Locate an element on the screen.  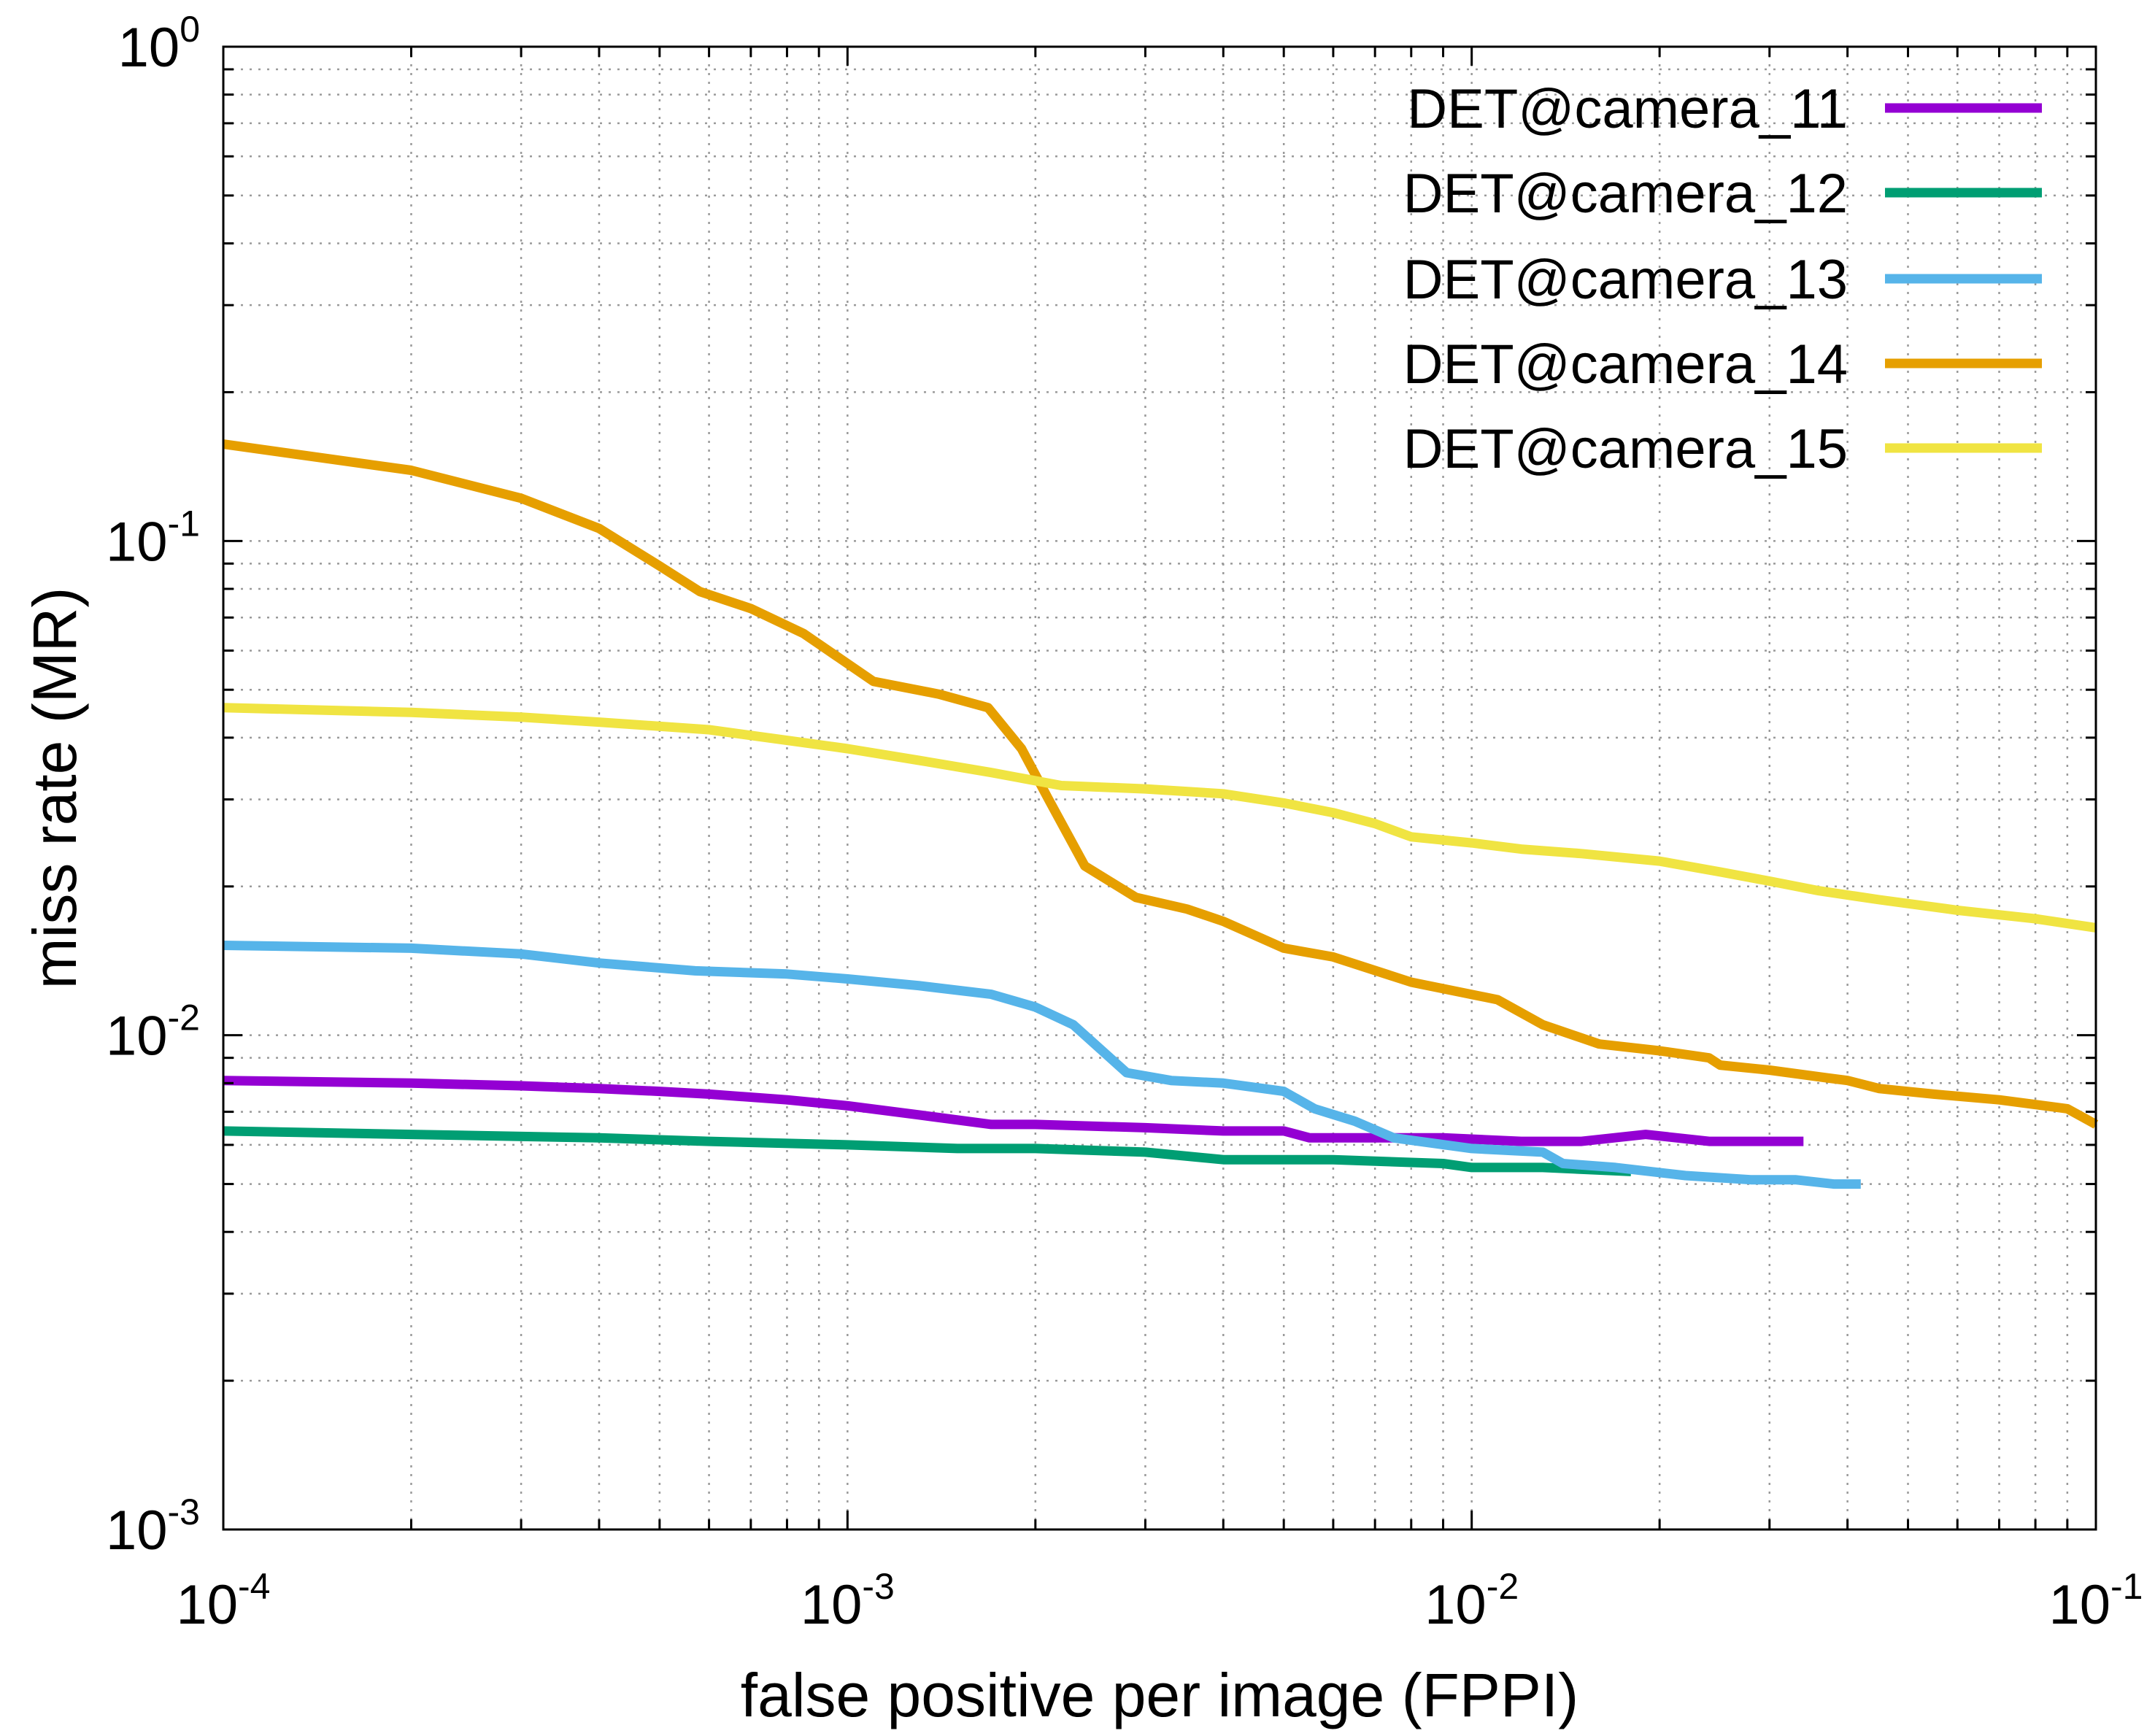
x-tick-label: 10⁻³ is located at coordinates (848, 1601).